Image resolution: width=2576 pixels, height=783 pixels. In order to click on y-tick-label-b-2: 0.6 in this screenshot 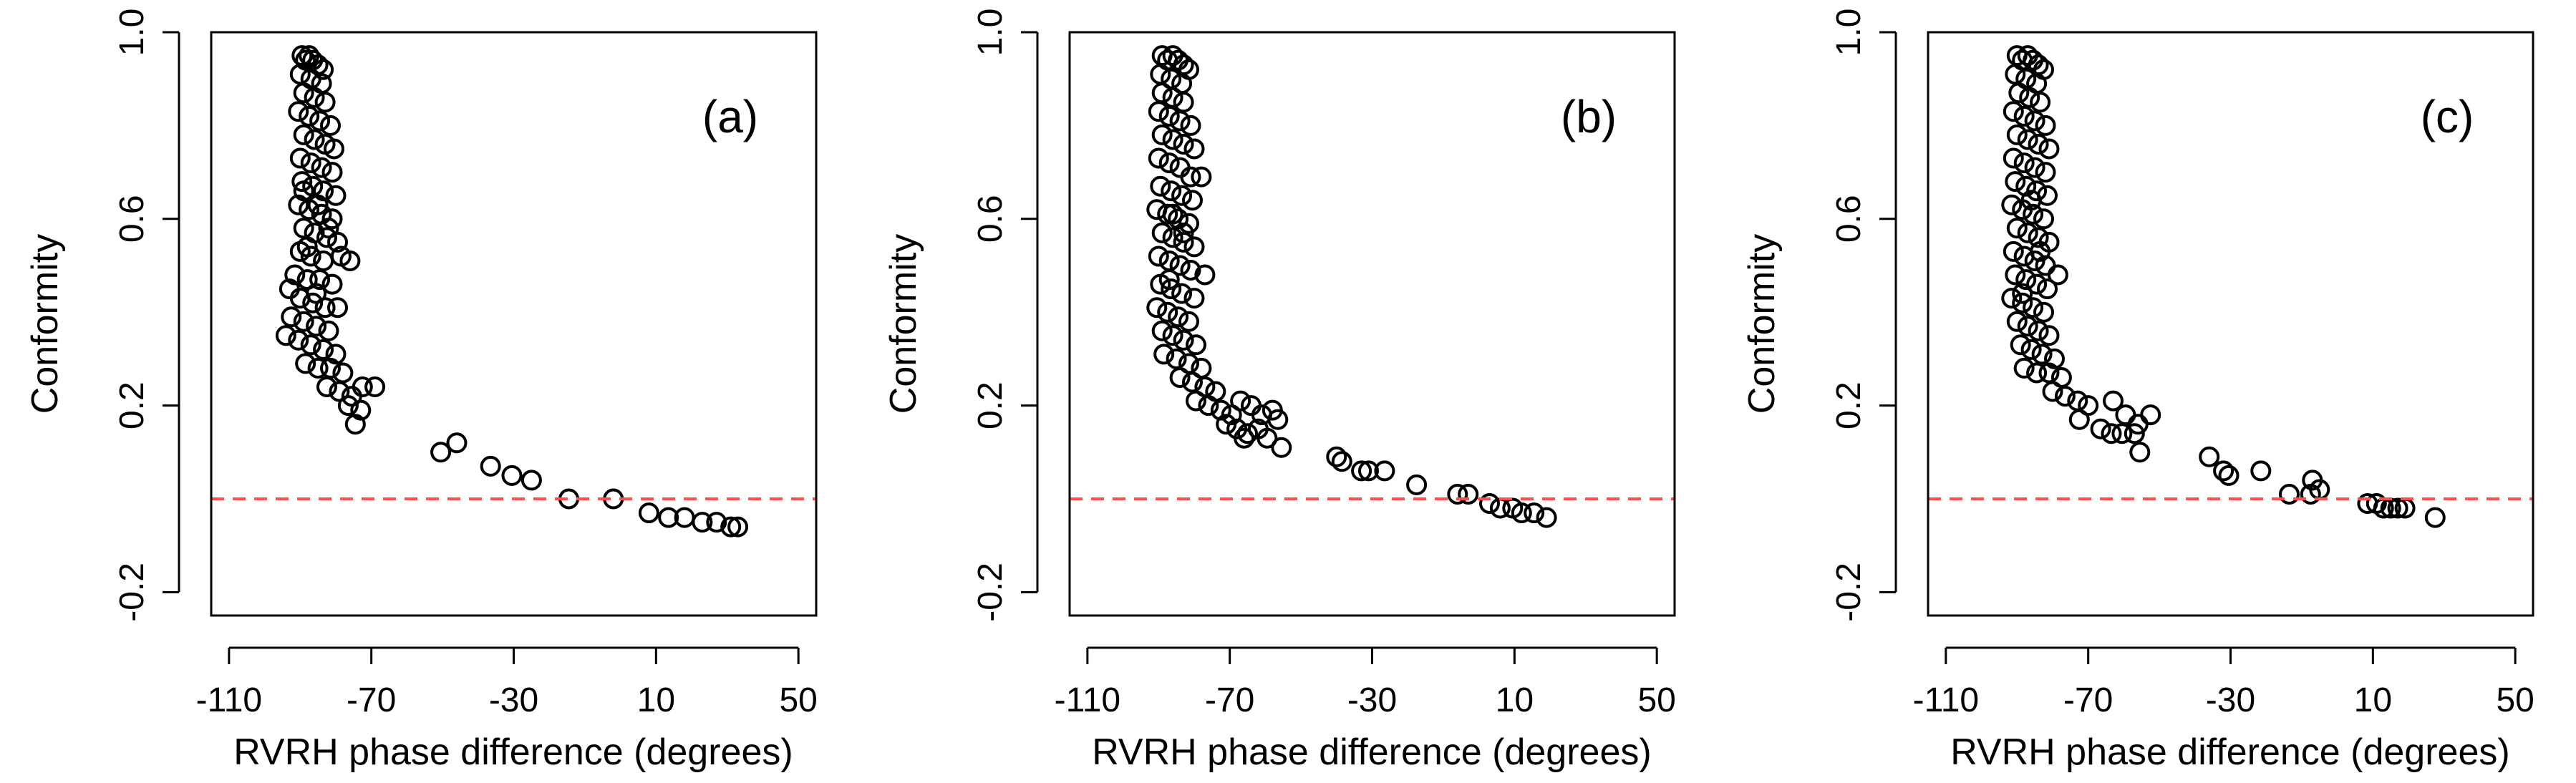, I will do `click(991, 219)`.